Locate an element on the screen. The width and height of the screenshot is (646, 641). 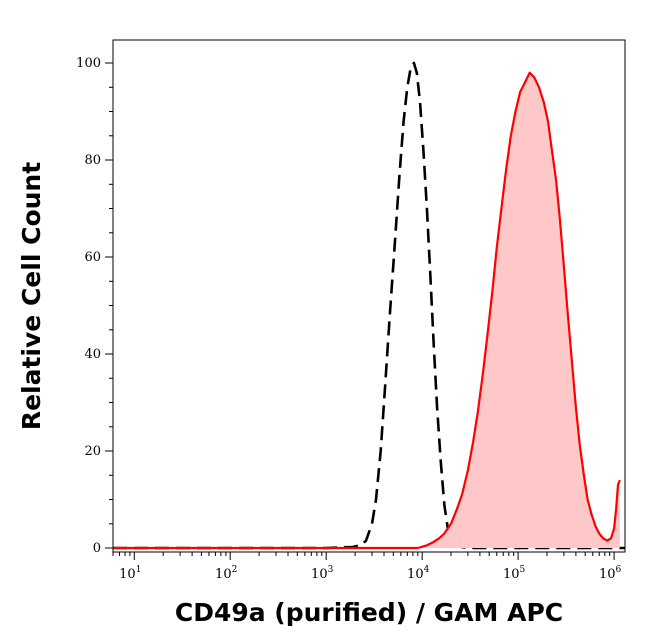
y-tick-label: 100 is located at coordinates (88, 63).